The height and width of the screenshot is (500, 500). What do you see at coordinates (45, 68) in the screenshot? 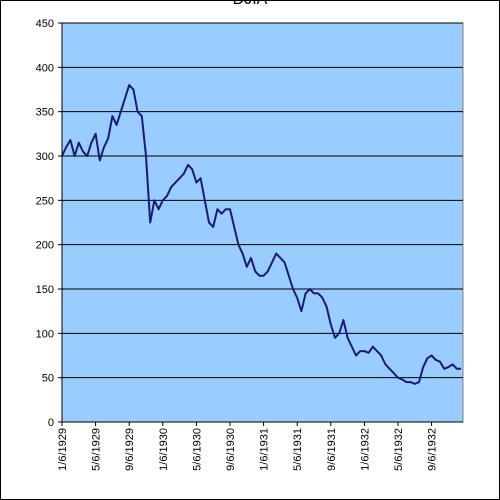
I see `y-tick-label: 400` at bounding box center [45, 68].